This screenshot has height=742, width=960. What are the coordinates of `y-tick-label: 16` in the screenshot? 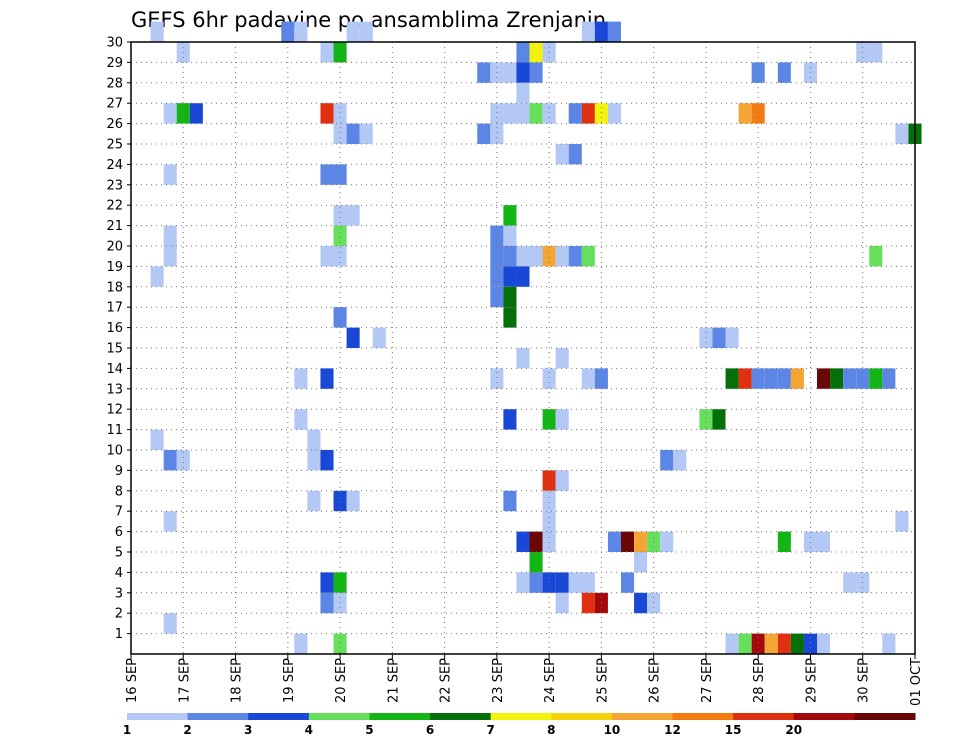 It's located at (114, 328).